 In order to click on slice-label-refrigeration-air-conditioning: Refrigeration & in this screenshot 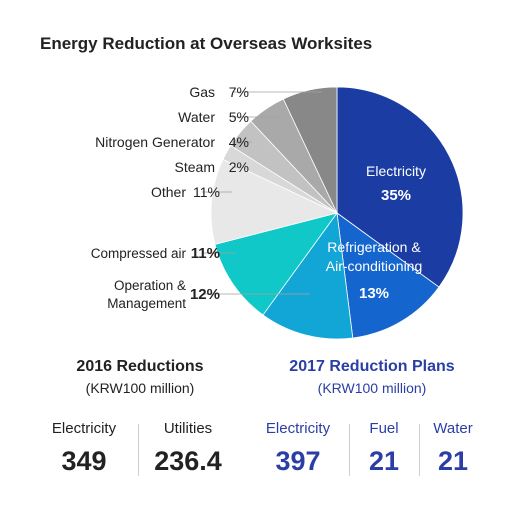, I will do `click(374, 247)`.